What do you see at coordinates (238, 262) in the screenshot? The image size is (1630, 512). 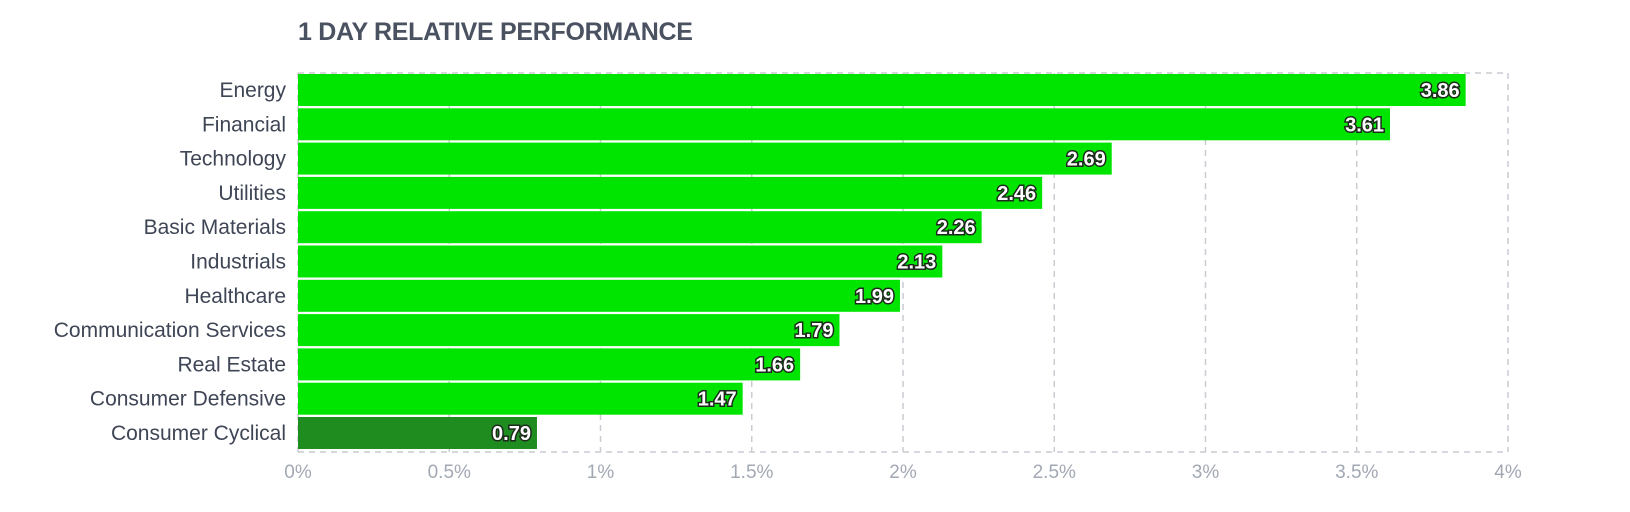 I see `category-label: Industrials` at bounding box center [238, 262].